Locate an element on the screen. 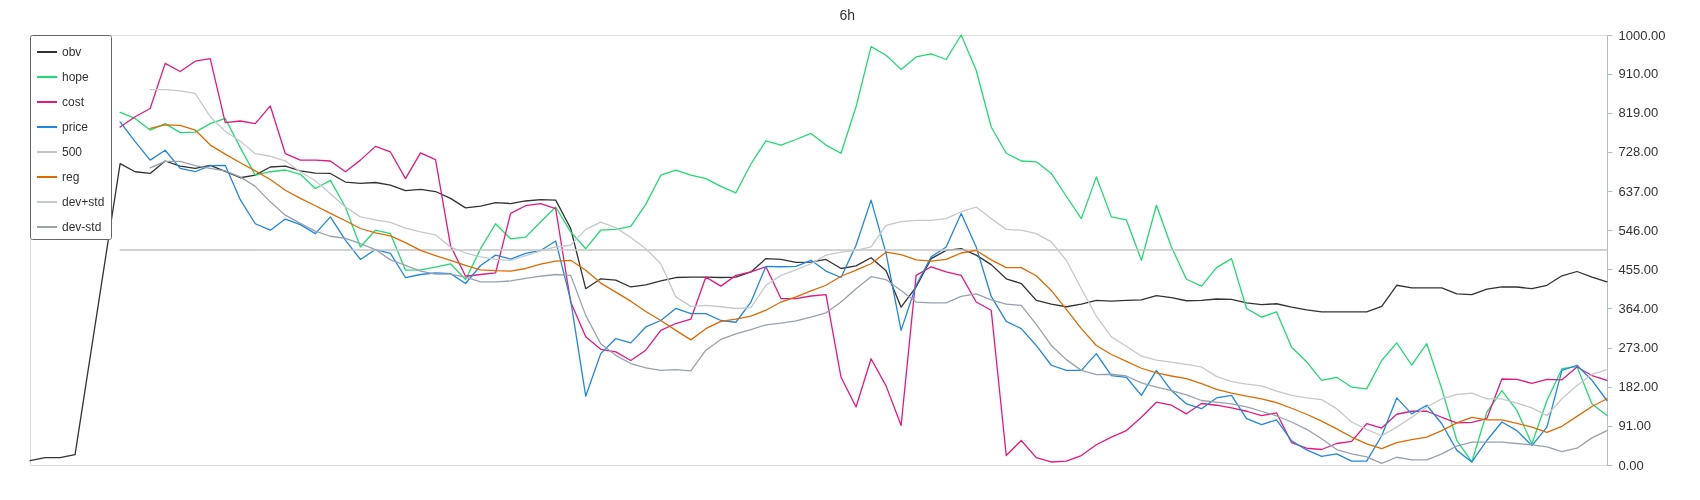 The image size is (1700, 500). y-tick-label: 728.00 is located at coordinates (1638, 152).